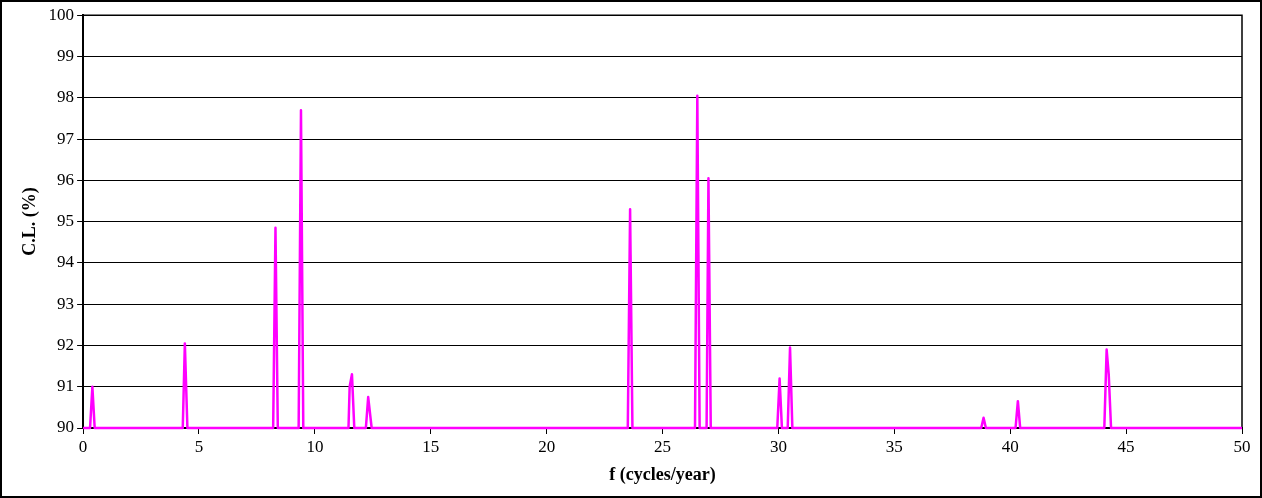  Describe the element at coordinates (662, 474) in the screenshot. I see `x-axis-title: f (cycles/year)` at that location.